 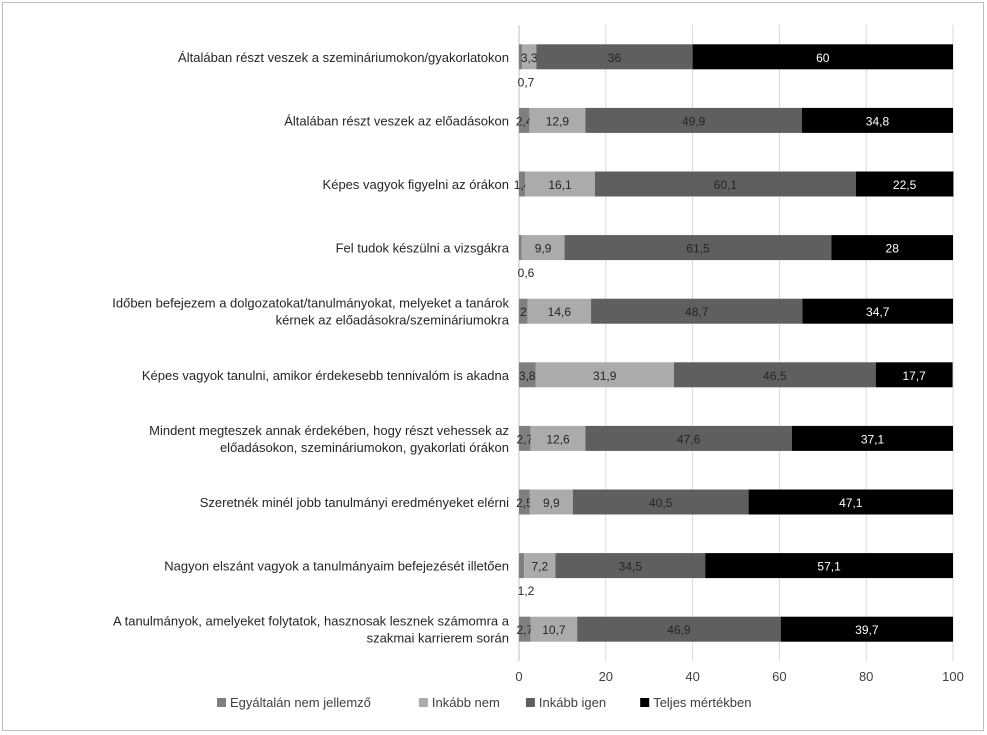 What do you see at coordinates (866, 676) in the screenshot?
I see `x-tick-label: 80` at bounding box center [866, 676].